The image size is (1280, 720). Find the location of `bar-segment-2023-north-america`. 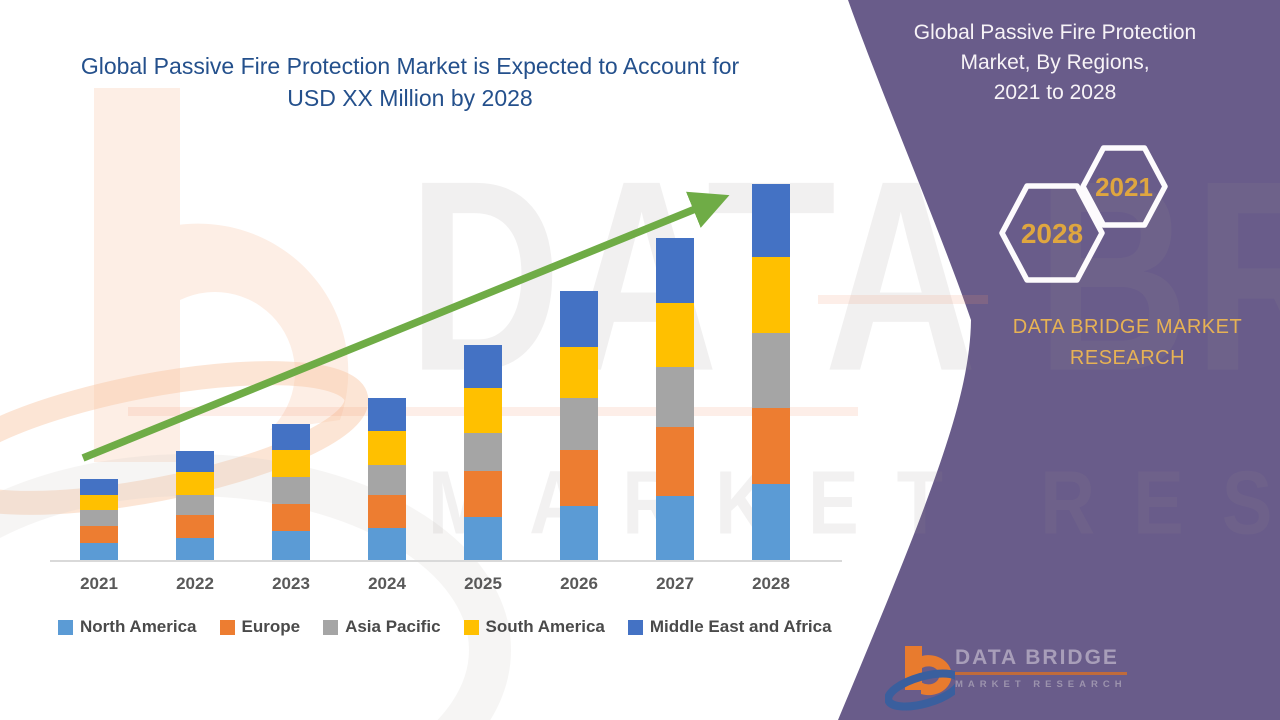

bar-segment-2023-north-america is located at coordinates (291, 545).